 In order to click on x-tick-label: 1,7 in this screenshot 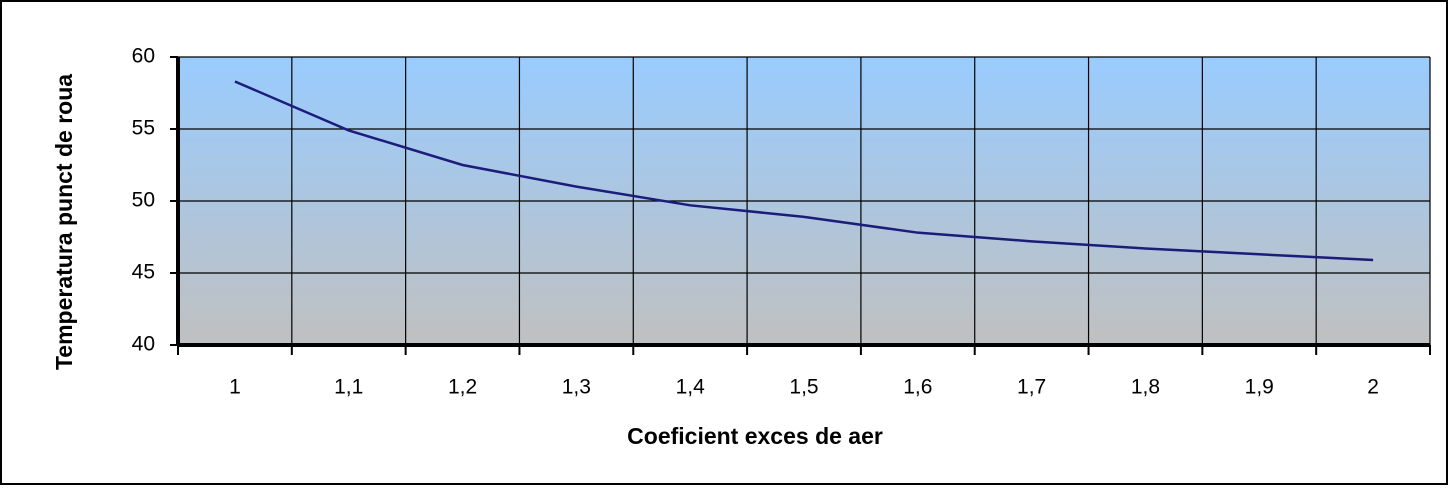, I will do `click(1031, 387)`.